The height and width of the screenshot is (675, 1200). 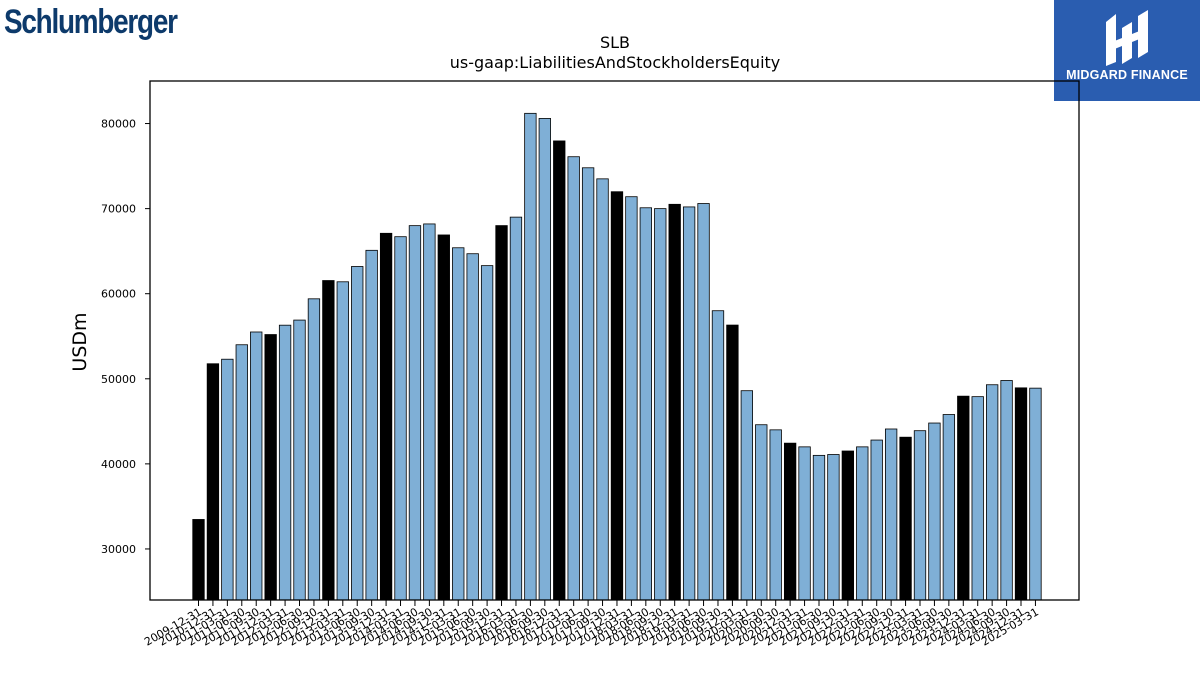 What do you see at coordinates (118, 549) in the screenshot?
I see `y-tick-label: 30000` at bounding box center [118, 549].